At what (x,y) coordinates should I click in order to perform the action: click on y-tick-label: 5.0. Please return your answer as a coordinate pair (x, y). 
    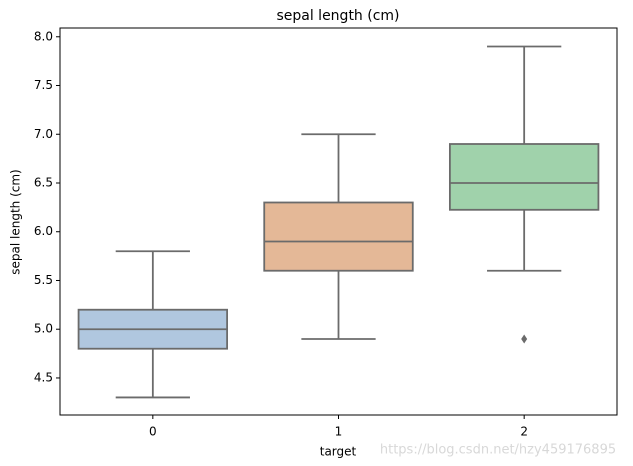
    Looking at the image, I should click on (43, 329).